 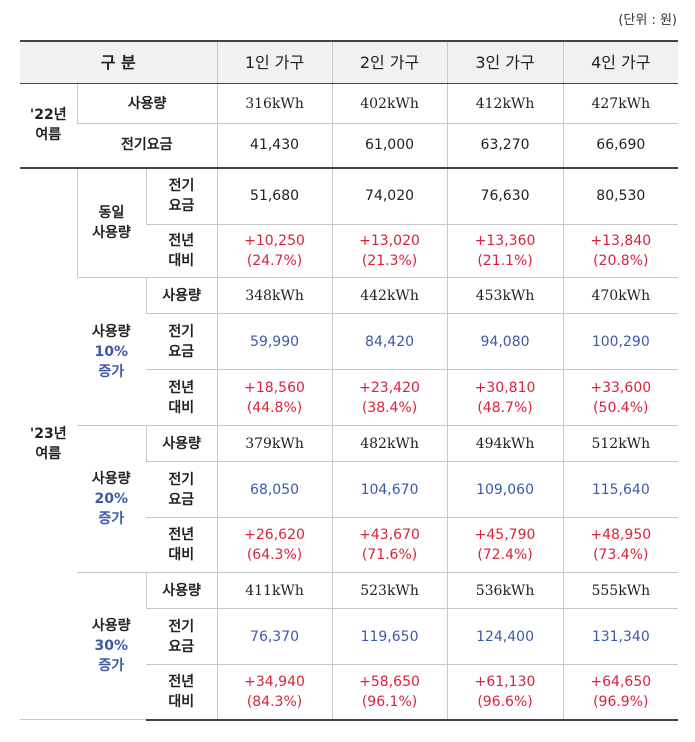 I want to click on diff-cell: +58,650 (96.1%), so click(x=389, y=692).